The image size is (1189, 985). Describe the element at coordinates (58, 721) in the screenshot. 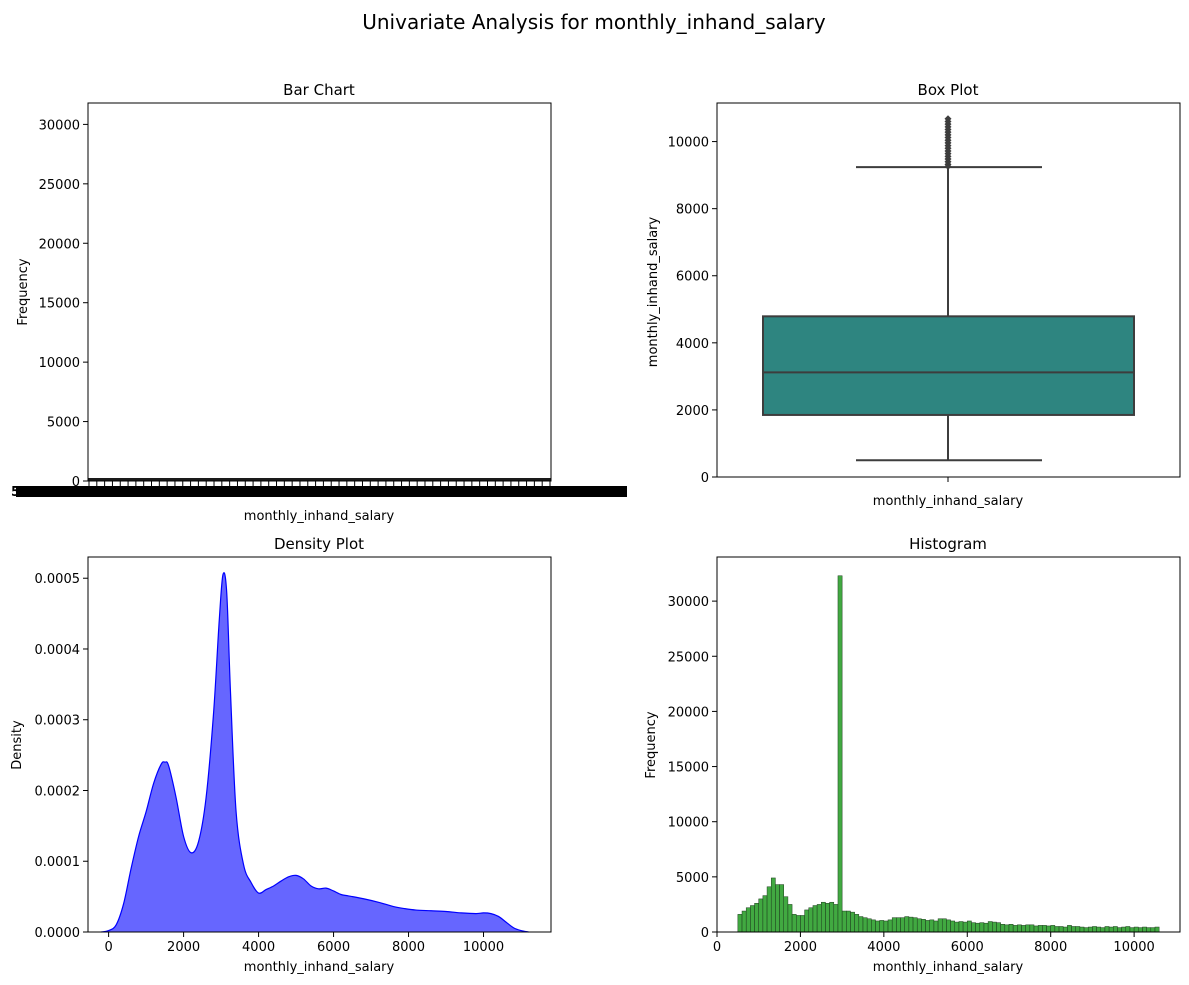

I see `y-tick-label: 0.0003` at that location.